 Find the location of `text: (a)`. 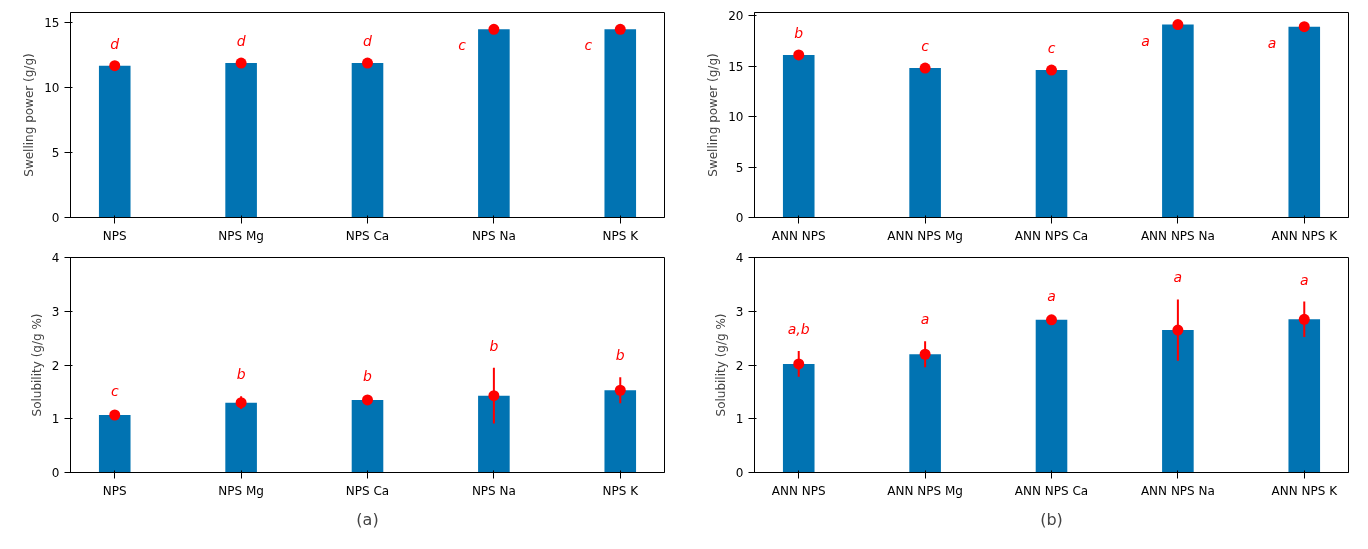

text: (a) is located at coordinates (367, 519).